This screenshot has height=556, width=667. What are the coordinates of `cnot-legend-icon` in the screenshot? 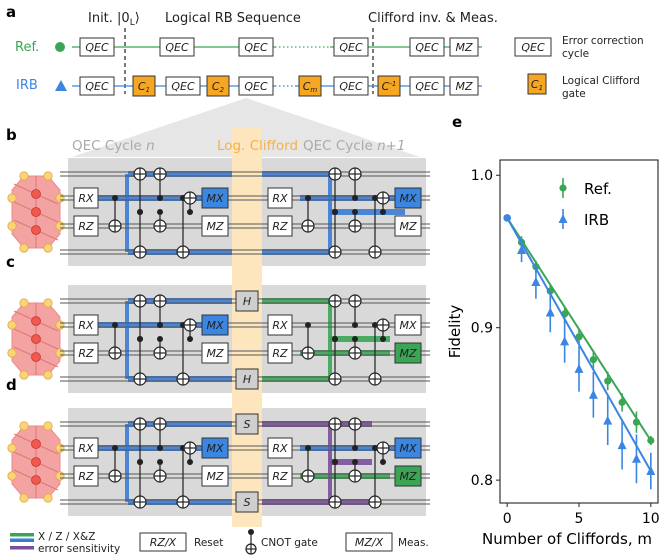 It's located at (251, 542).